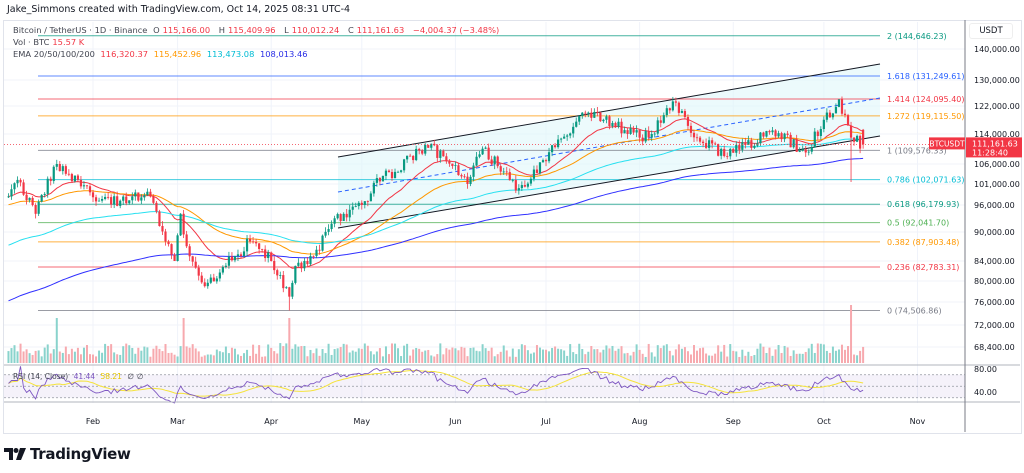 Image resolution: width=1024 pixels, height=473 pixels. I want to click on rsi-legend: RSI (14, Close) 41.44 58.21 ∅ ∅, so click(78, 376).